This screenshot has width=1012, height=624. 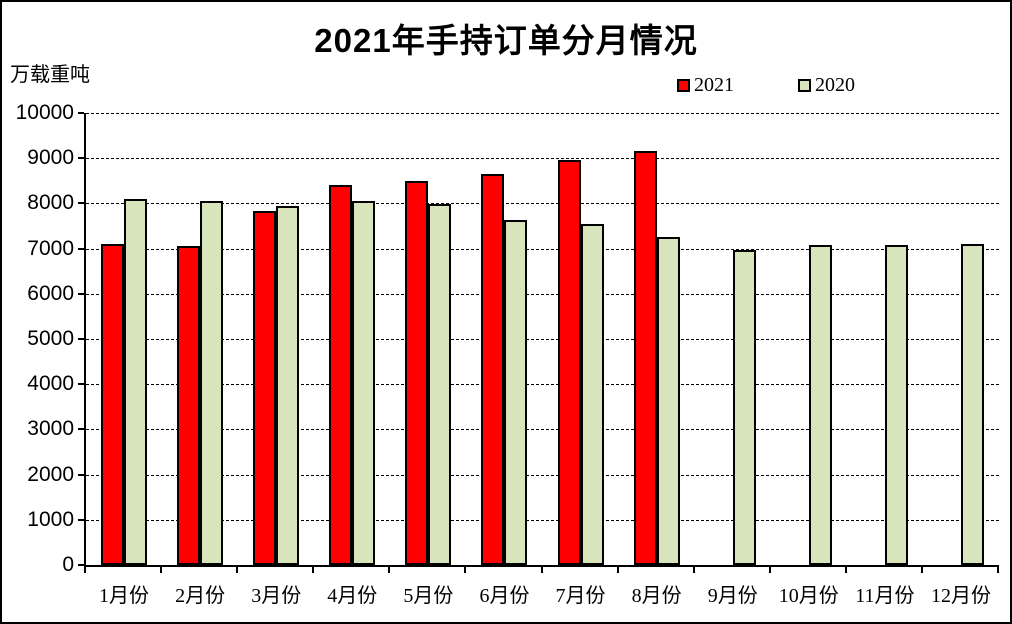 I want to click on bar-2020-12月份, so click(x=972, y=404).